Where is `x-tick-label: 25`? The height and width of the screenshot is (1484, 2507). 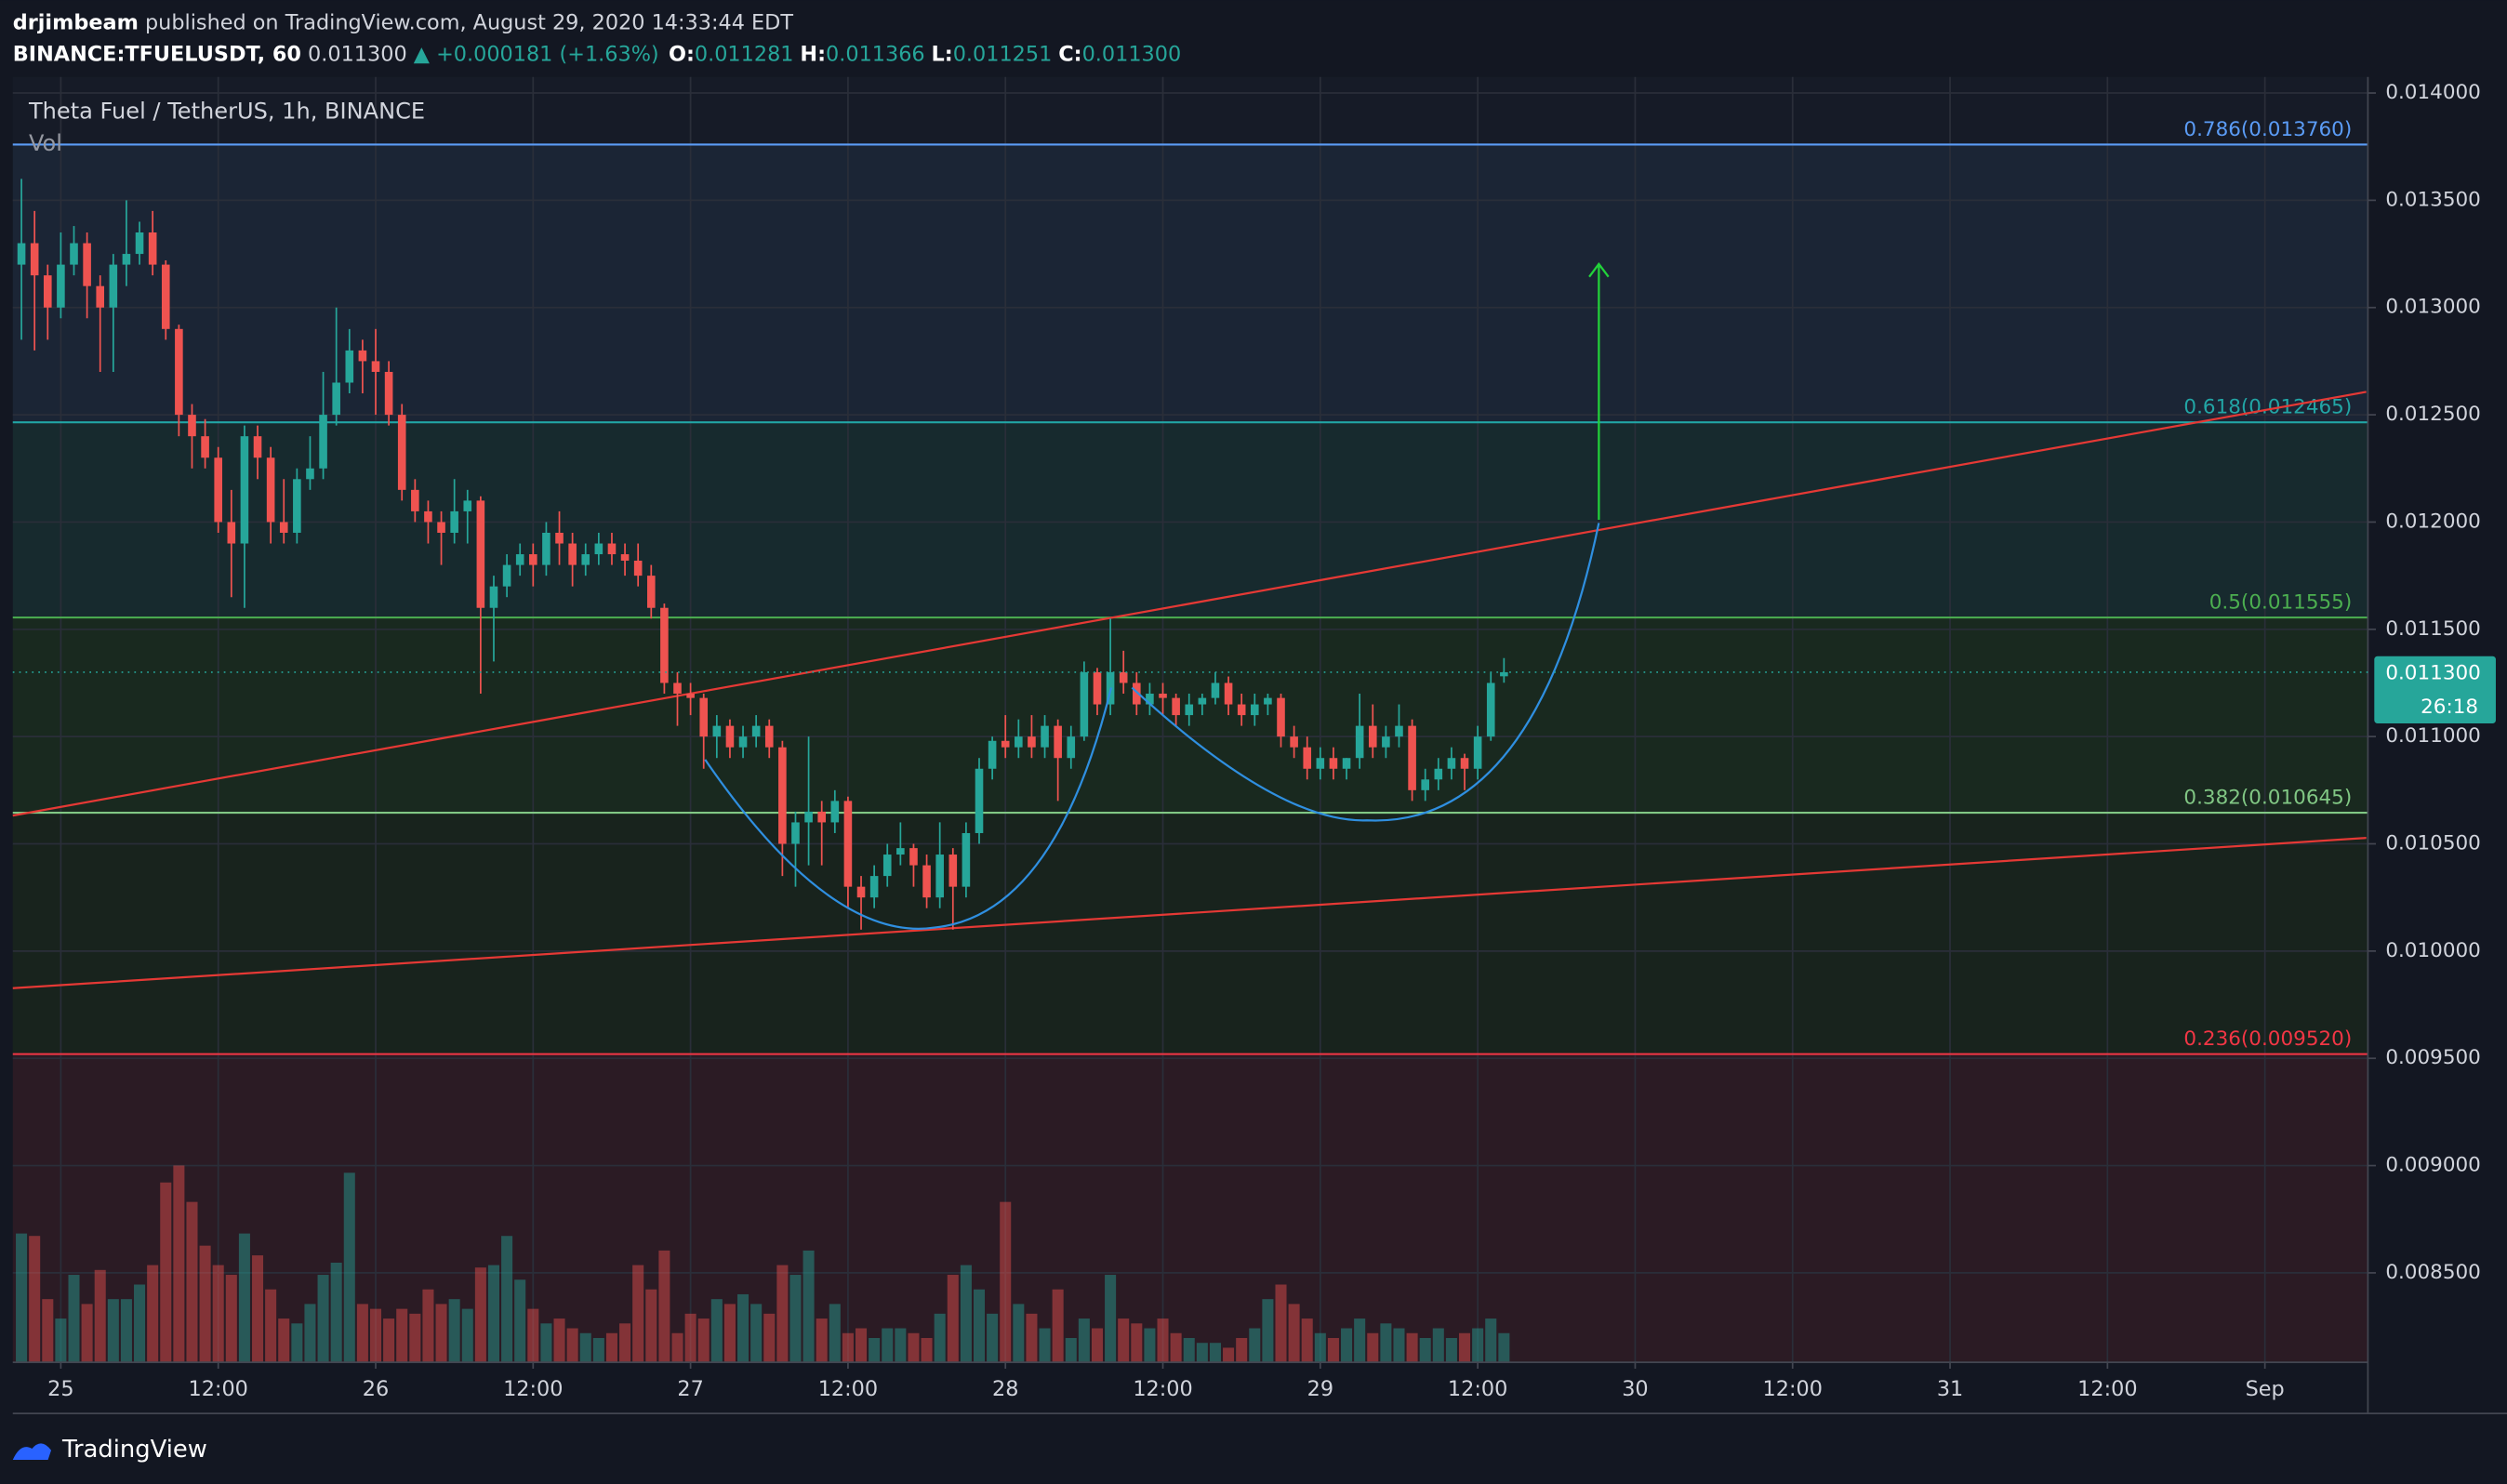 x-tick-label: 25 is located at coordinates (60, 1389).